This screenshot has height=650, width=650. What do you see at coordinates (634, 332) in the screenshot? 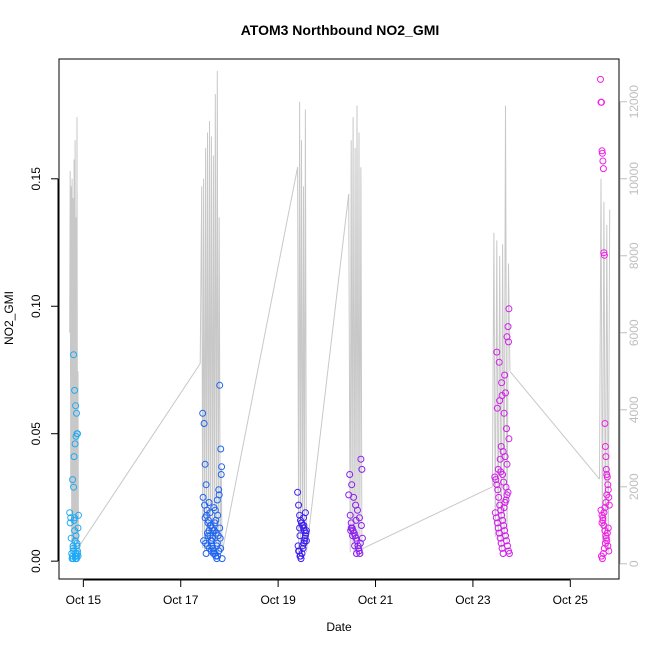
I see `right-y-tick-label: 6000` at bounding box center [634, 332].